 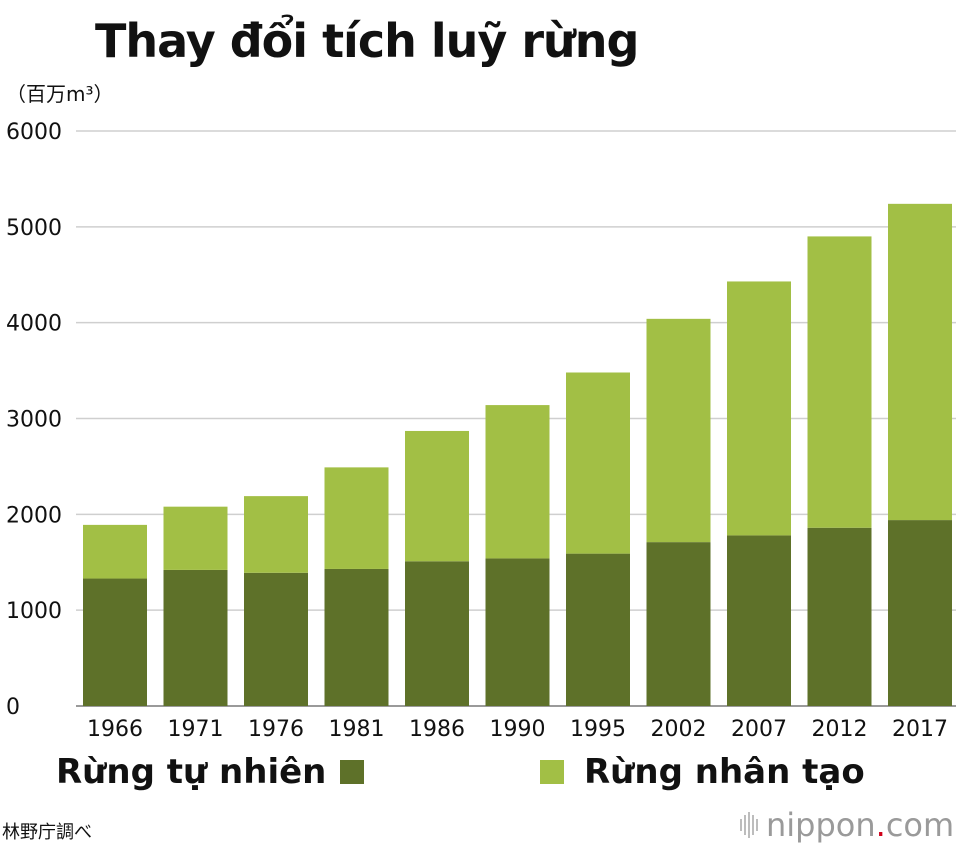 I want to click on chart-title: Thay đổi tích luỹ rừng, so click(x=367, y=41).